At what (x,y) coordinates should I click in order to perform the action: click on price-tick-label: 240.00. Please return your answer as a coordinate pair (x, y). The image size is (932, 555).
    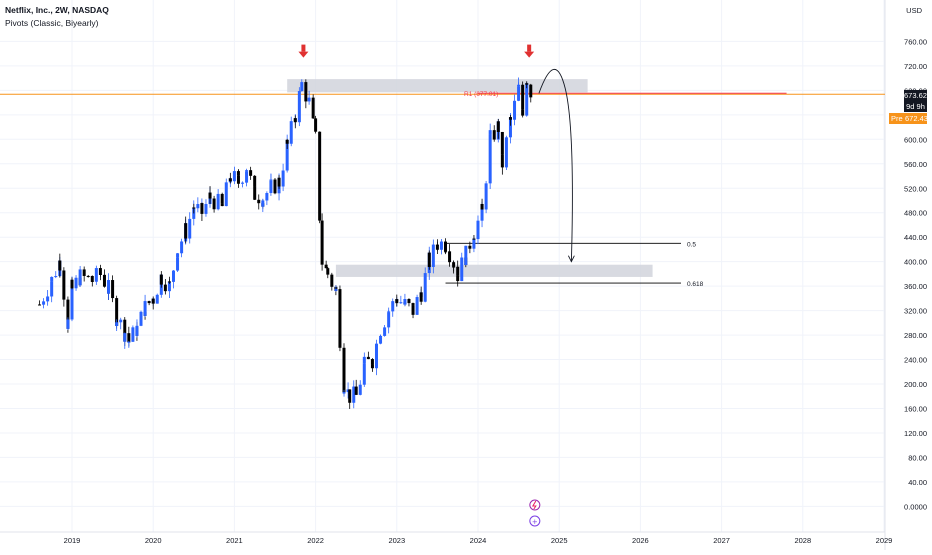
    Looking at the image, I should click on (915, 360).